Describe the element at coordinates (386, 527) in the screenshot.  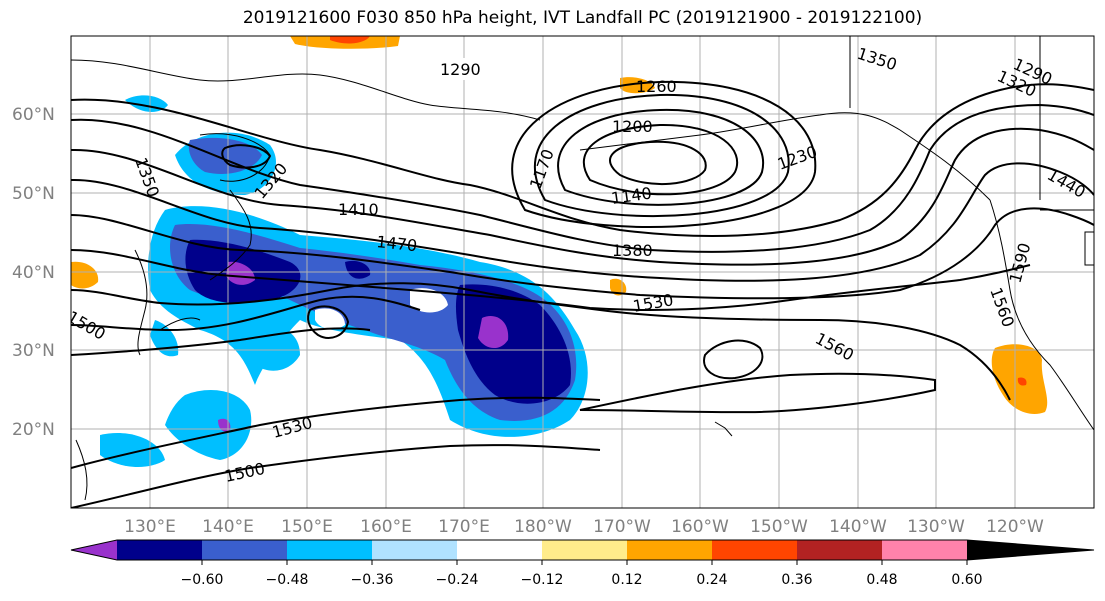
I see `lon-label: 160°E` at that location.